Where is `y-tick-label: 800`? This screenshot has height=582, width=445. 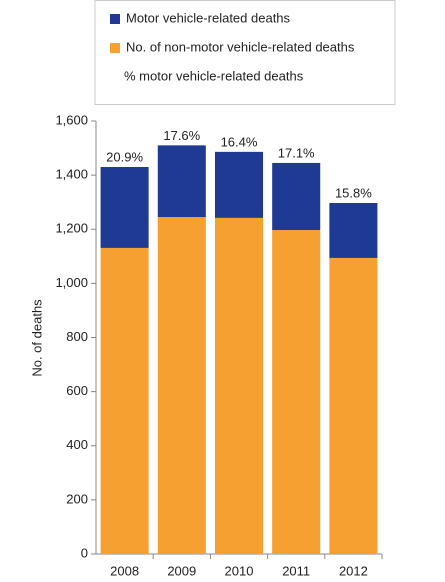
y-tick-label: 800 is located at coordinates (77, 336).